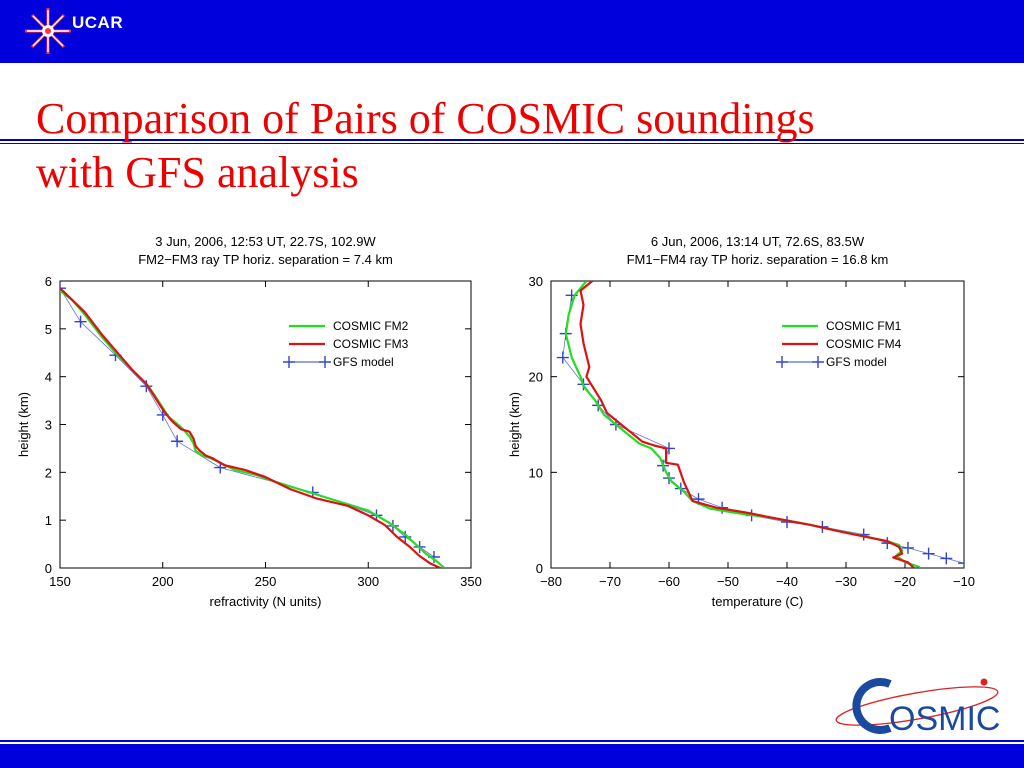 Image resolution: width=1024 pixels, height=768 pixels. Describe the element at coordinates (864, 326) in the screenshot. I see `temperature-chart-legend-label: COSMIC FM1` at that location.